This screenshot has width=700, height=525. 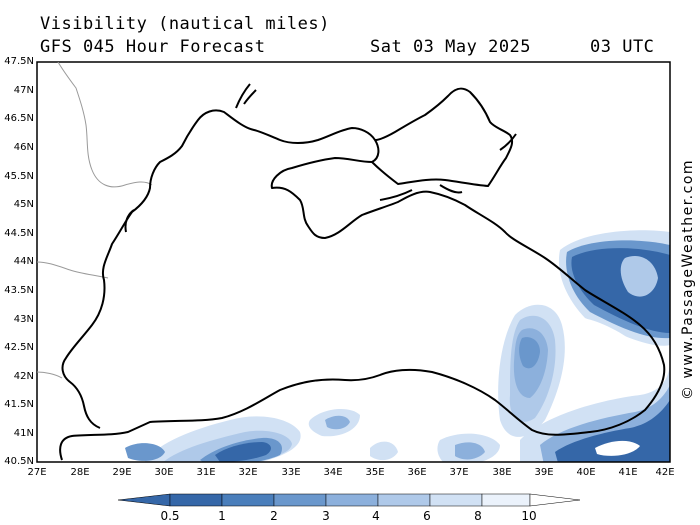 What do you see at coordinates (19, 61) in the screenshot?
I see `lat-label: 47.5N` at bounding box center [19, 61].